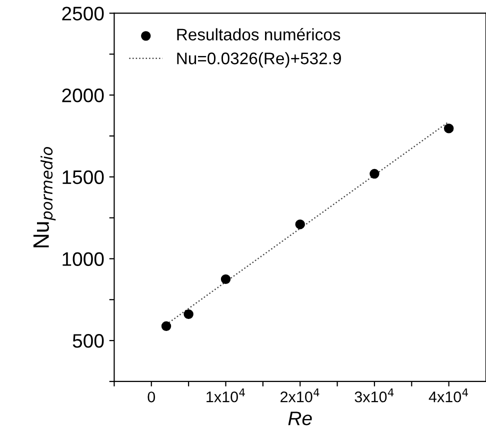 This screenshot has height=441, width=486. I want to click on y-tick-label: 1500, so click(83, 177).